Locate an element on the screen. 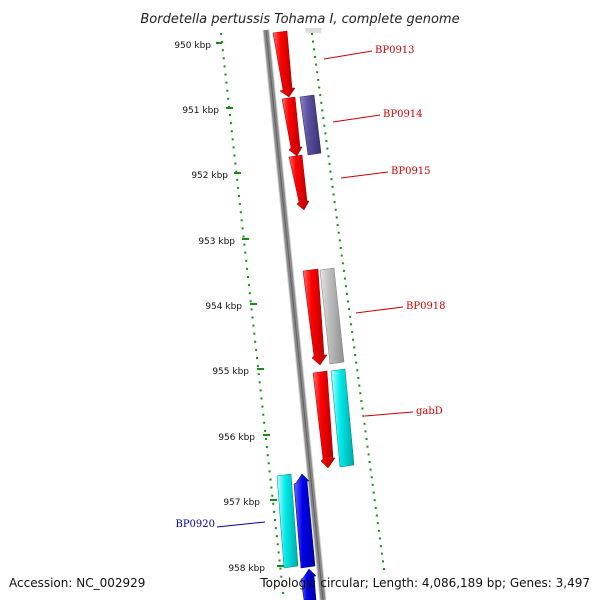 This screenshot has height=600, width=600. gene-feature-bp0914-a is located at coordinates (292, 126).